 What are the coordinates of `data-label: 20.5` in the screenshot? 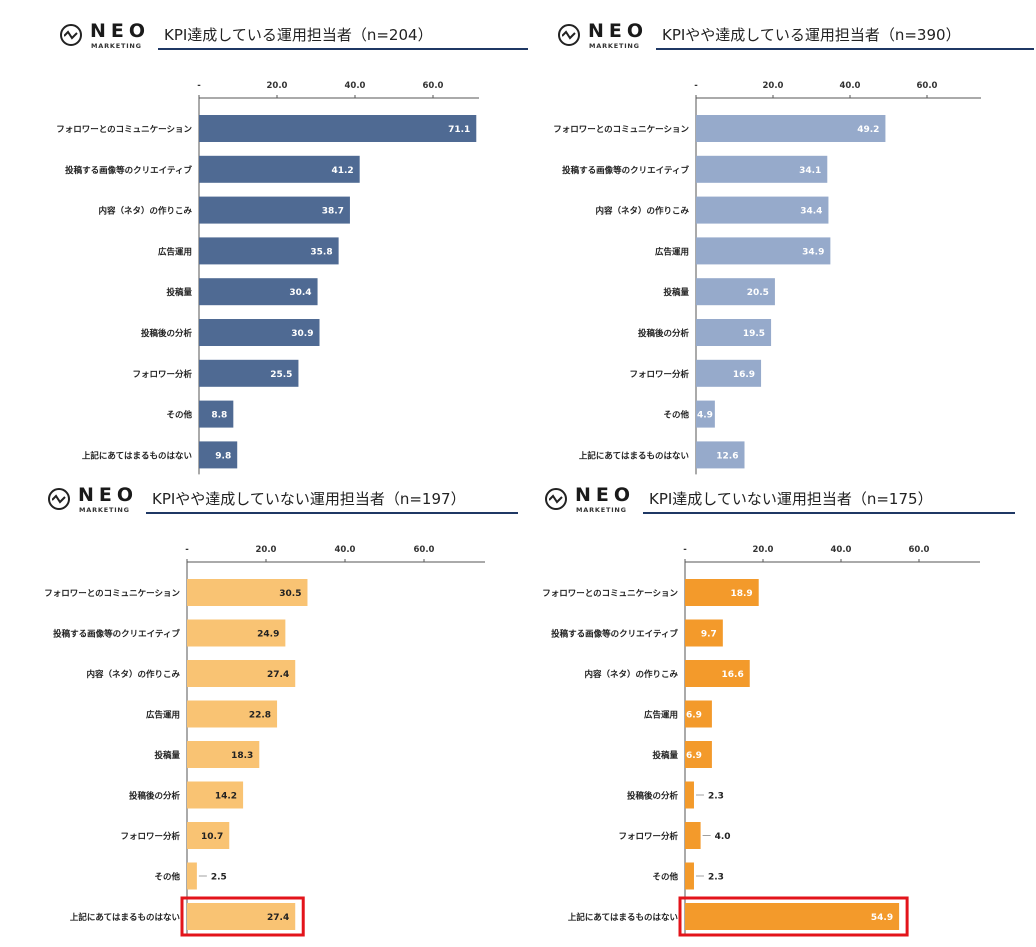 It's located at (758, 293).